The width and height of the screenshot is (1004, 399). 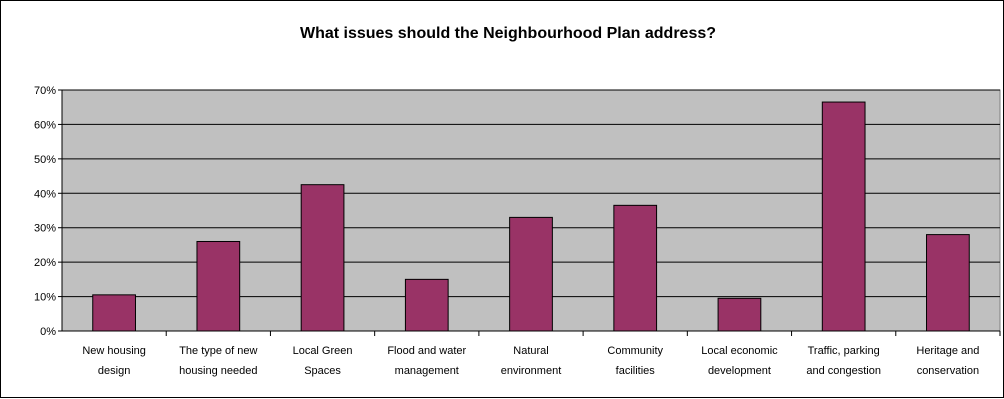 What do you see at coordinates (48, 332) in the screenshot?
I see `y-tick-label: 0%` at bounding box center [48, 332].